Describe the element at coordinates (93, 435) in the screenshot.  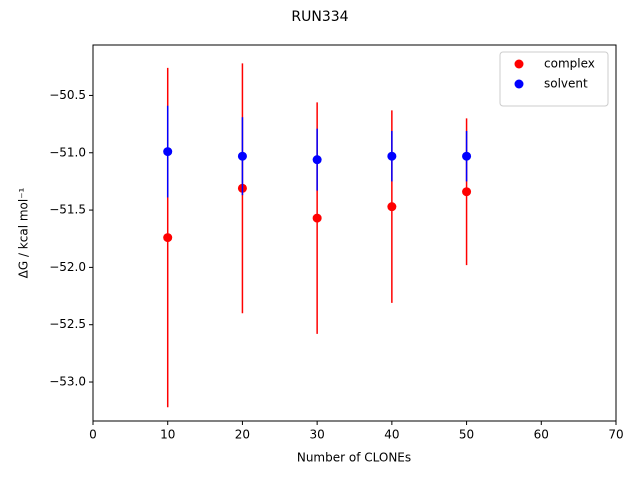
I see `x-tick-label: 0` at that location.